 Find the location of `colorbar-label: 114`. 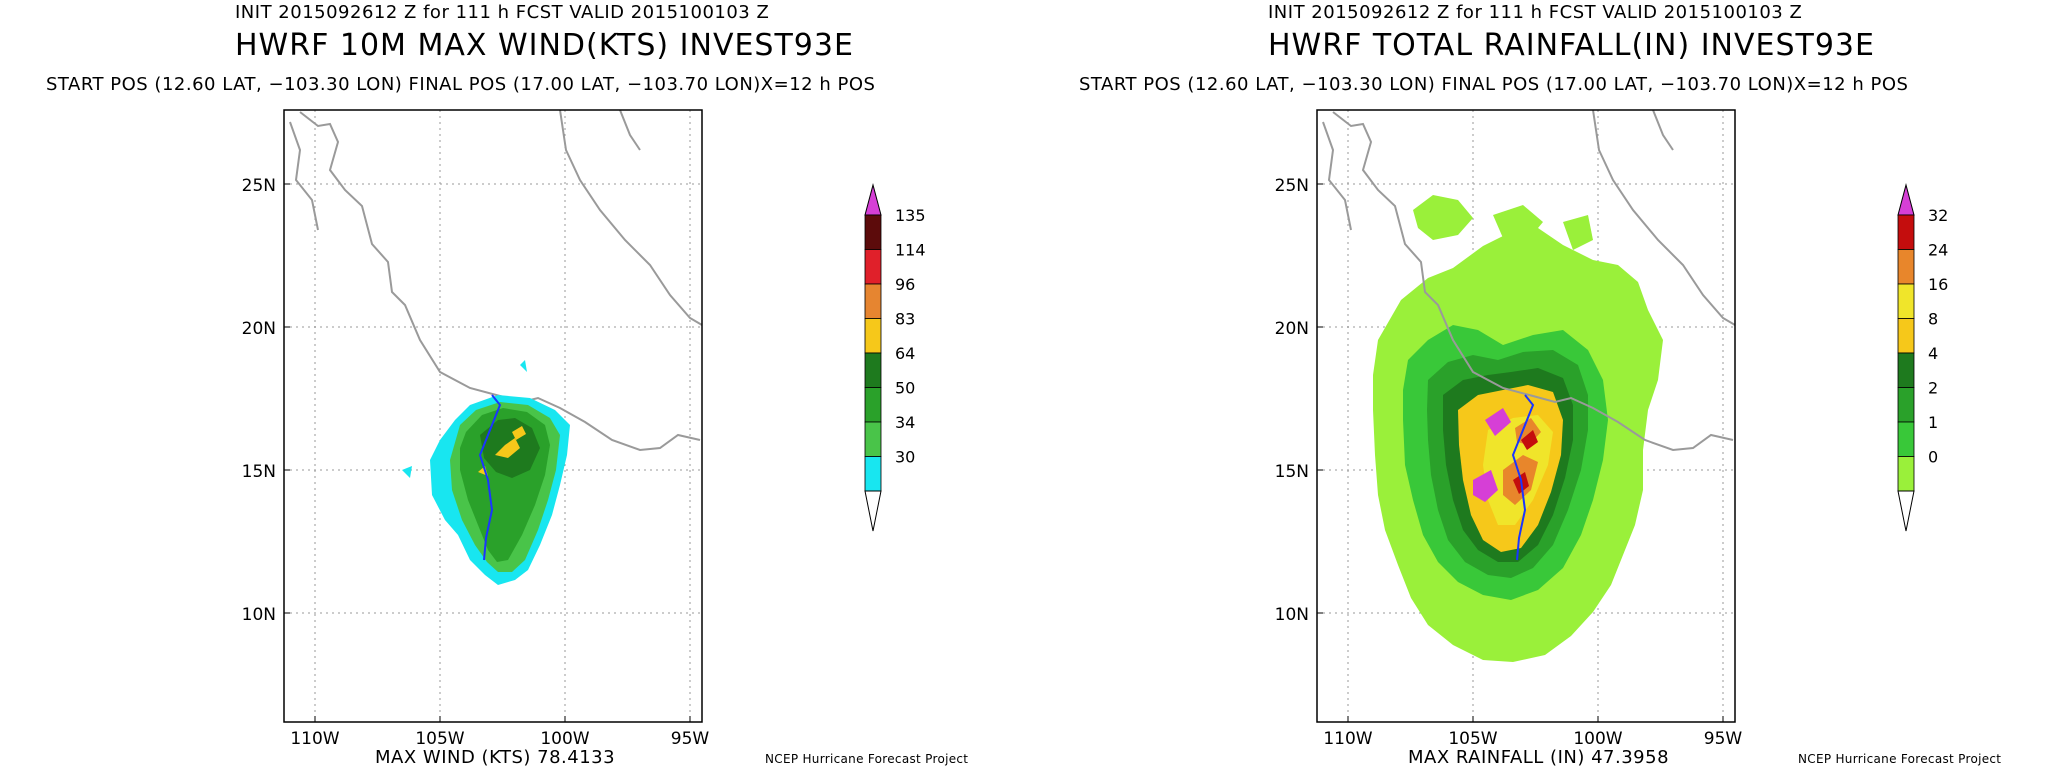

colorbar-label: 114 is located at coordinates (910, 250).